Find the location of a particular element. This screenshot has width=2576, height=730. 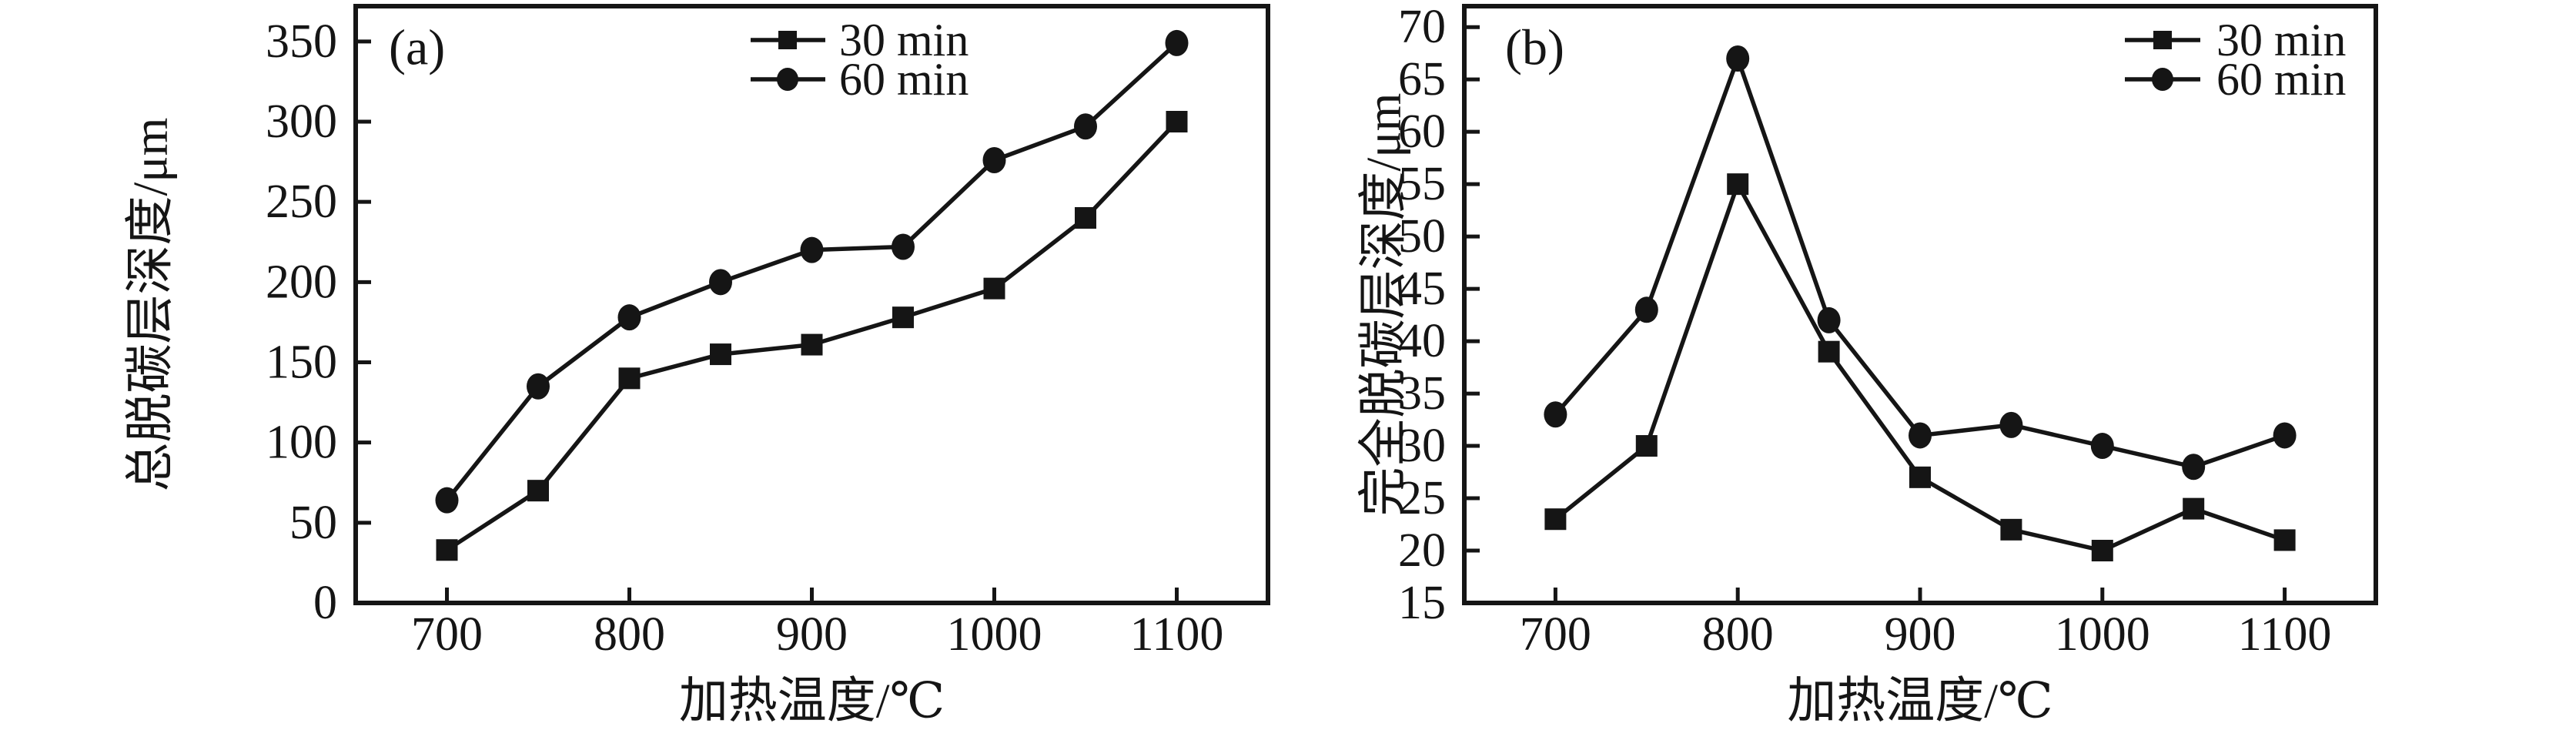

y-tick-label: 60 is located at coordinates (1422, 131).